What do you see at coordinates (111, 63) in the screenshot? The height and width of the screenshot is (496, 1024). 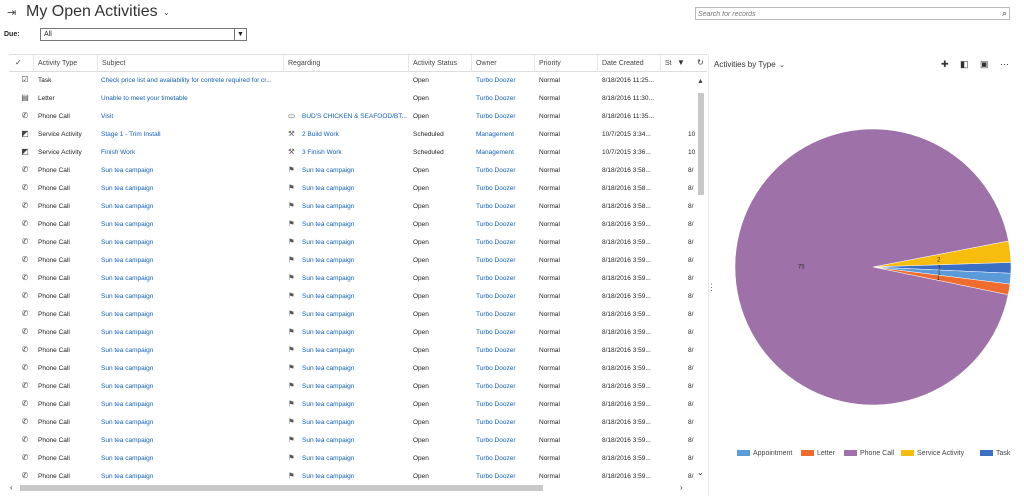 I see `column-header-subject: Subject` at bounding box center [111, 63].